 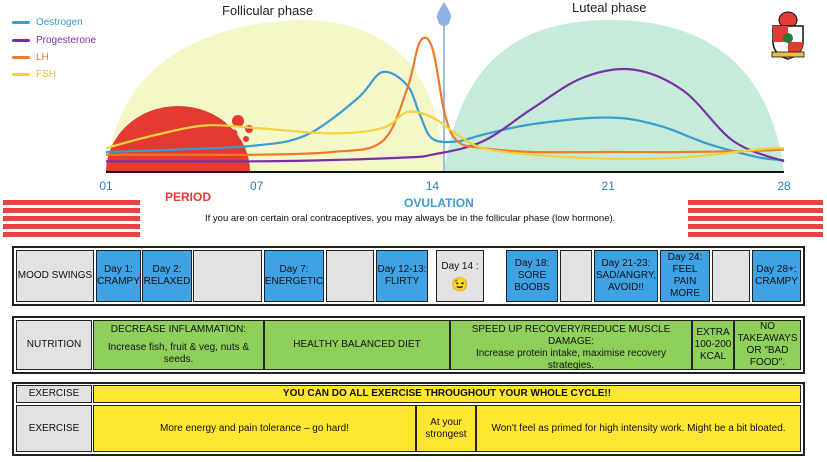 What do you see at coordinates (713, 345) in the screenshot?
I see `nutrition-cell-kcal: EXTRA 100-200 KCAL` at bounding box center [713, 345].